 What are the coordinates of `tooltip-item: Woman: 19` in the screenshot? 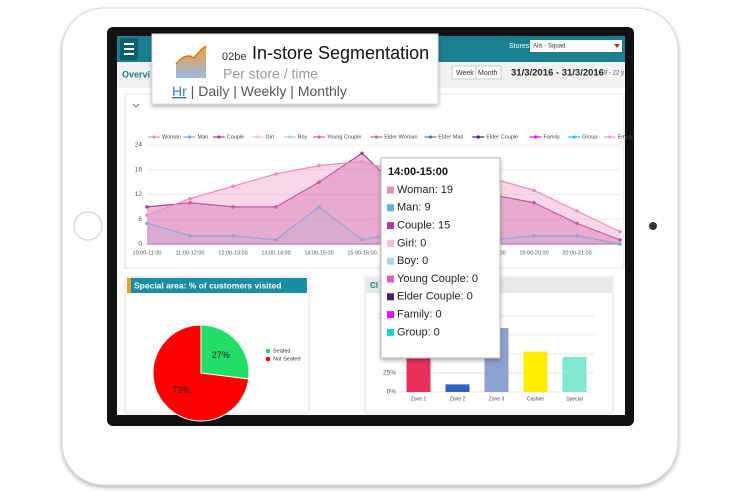 It's located at (425, 190).